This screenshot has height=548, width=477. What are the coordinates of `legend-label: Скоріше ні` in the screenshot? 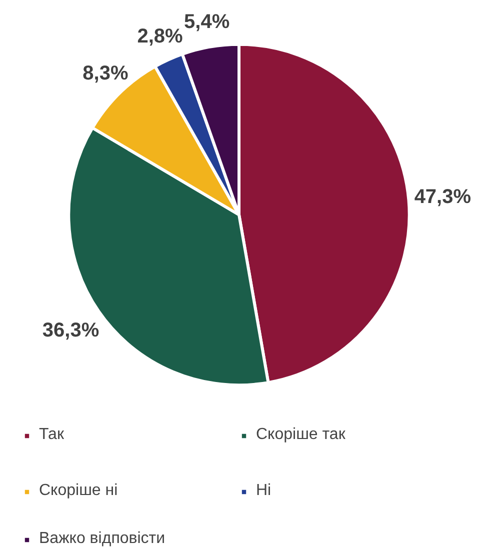 It's located at (79, 491).